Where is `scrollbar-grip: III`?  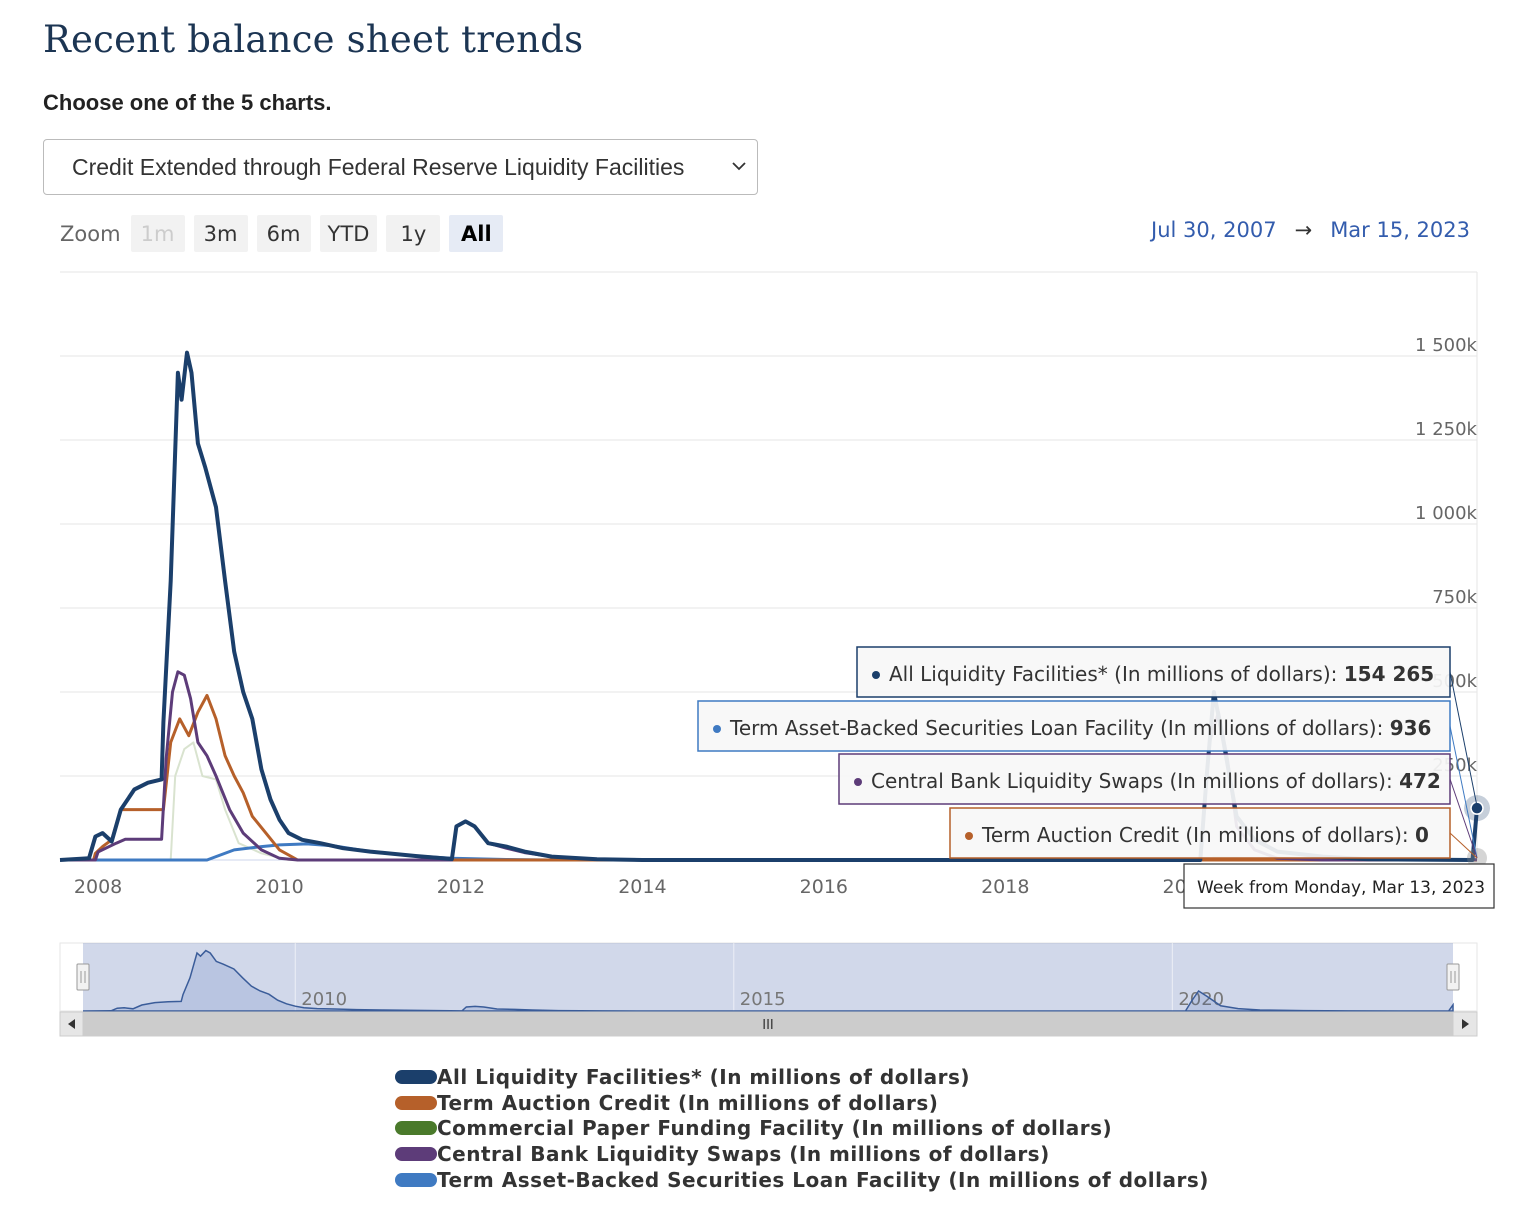 scrollbar-grip: III is located at coordinates (768, 1025).